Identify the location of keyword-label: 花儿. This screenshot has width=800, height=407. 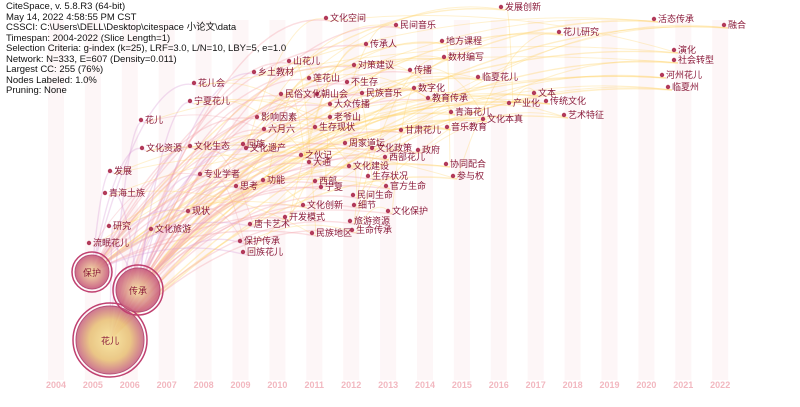
(154, 120).